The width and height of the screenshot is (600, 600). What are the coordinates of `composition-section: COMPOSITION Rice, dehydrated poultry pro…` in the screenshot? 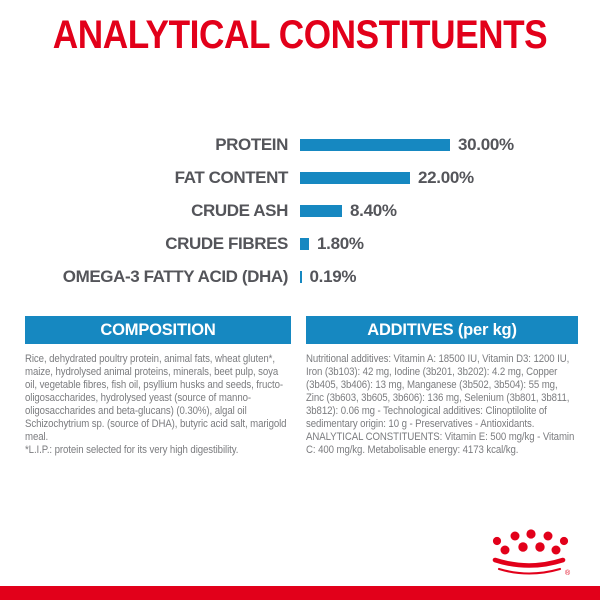 It's located at (158, 386).